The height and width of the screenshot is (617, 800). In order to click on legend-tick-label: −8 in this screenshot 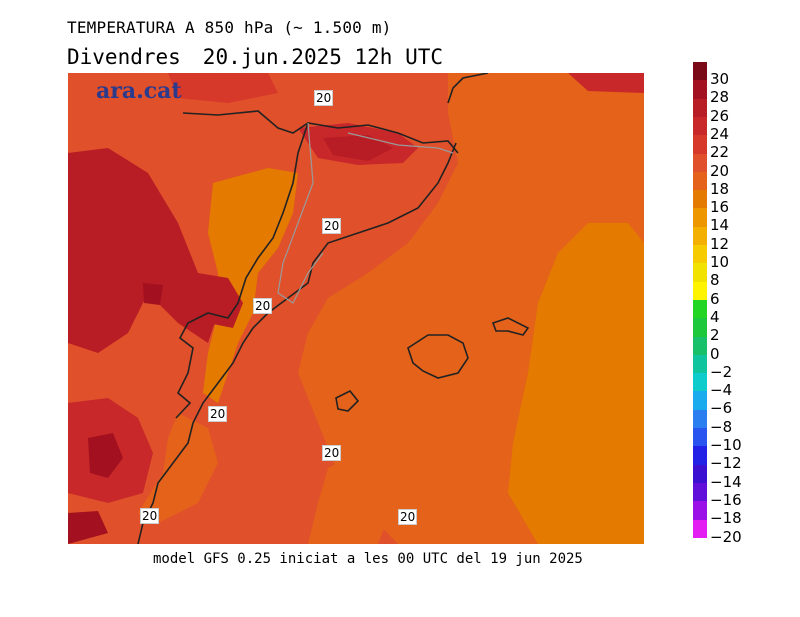, I will do `click(721, 426)`.